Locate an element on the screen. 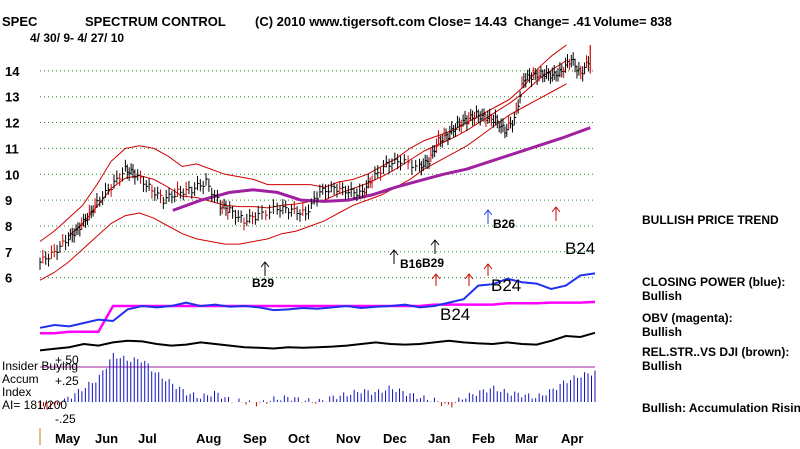  y-tick-label: 12 is located at coordinates (12, 123).